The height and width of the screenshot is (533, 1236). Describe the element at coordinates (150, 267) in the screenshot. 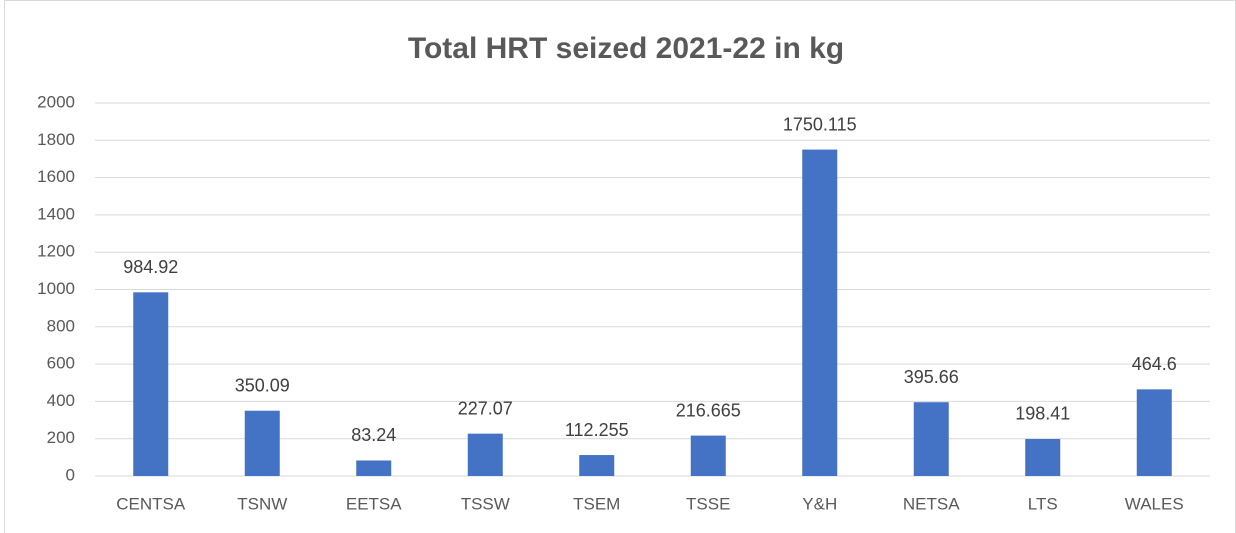

I see `data-label: 984.92` at that location.